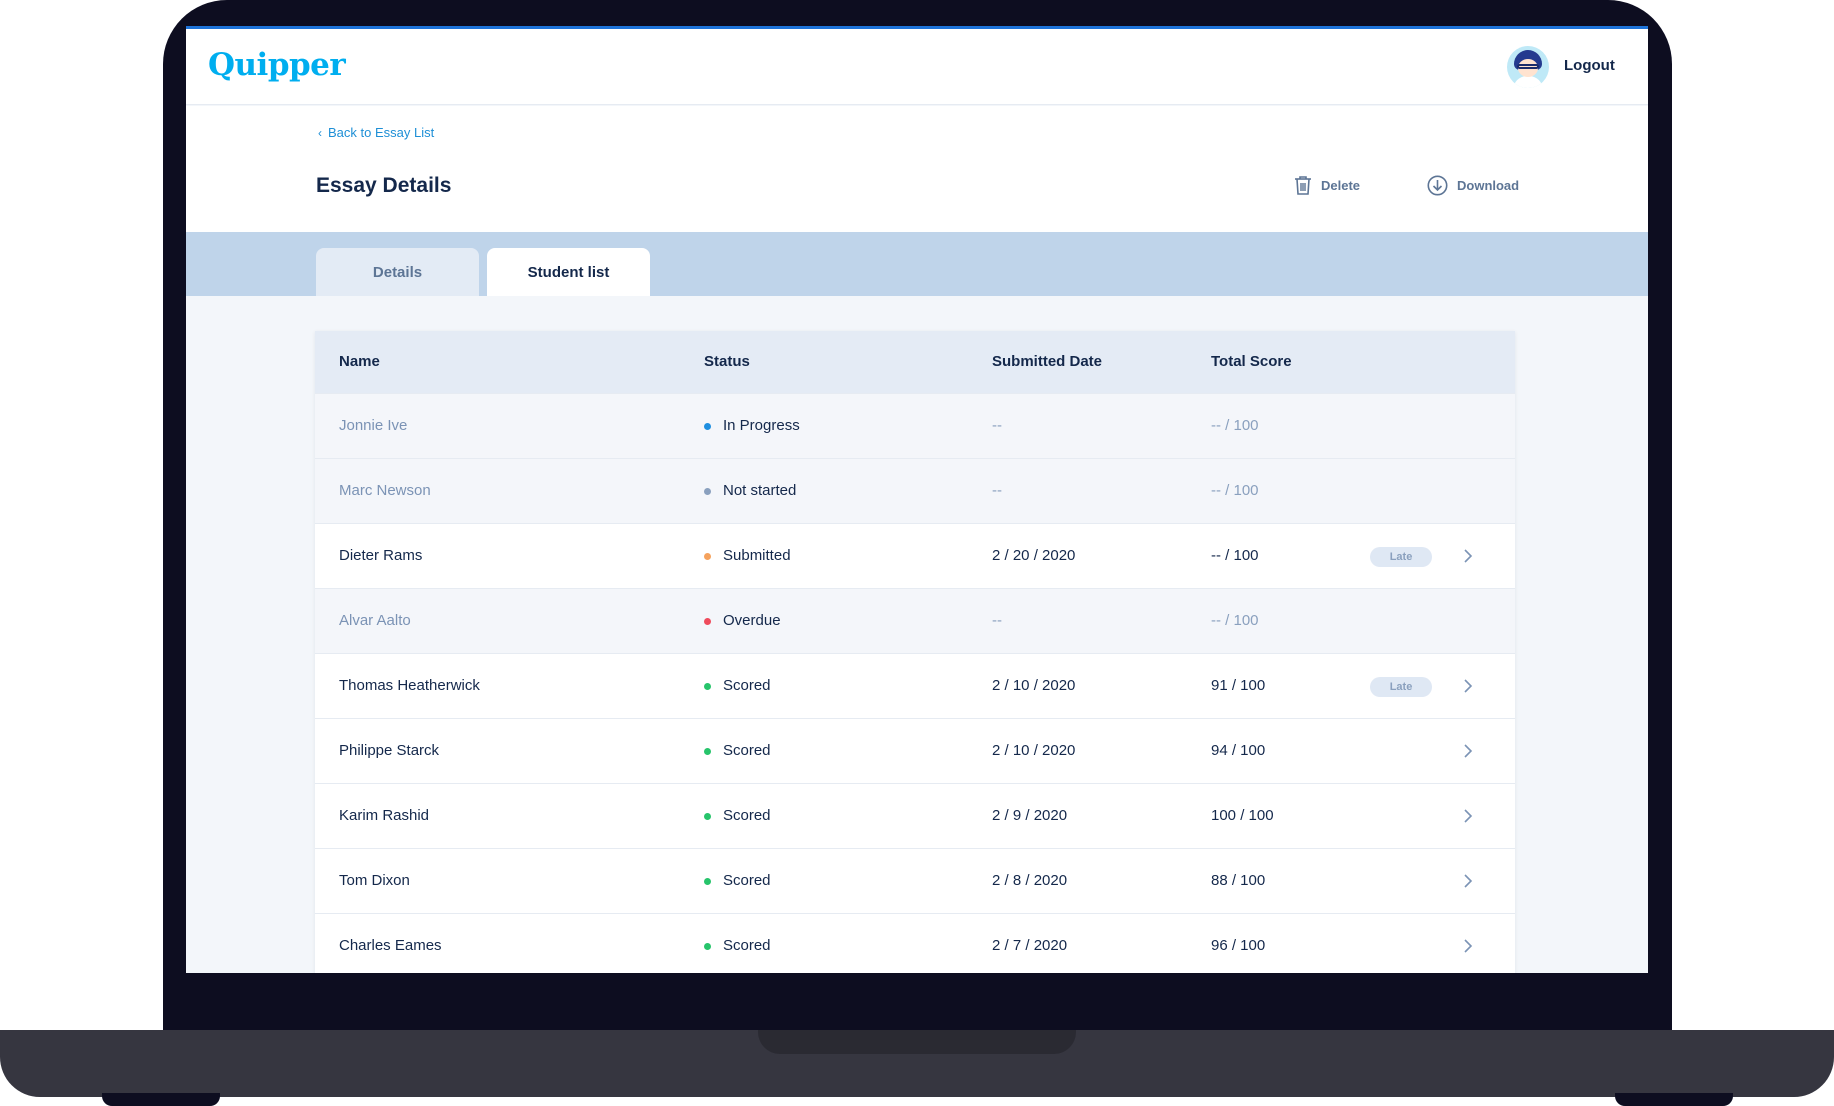 Image resolution: width=1834 pixels, height=1106 pixels. I want to click on table-row: Marc Newson Not started -- -- / 100, so click(915, 490).